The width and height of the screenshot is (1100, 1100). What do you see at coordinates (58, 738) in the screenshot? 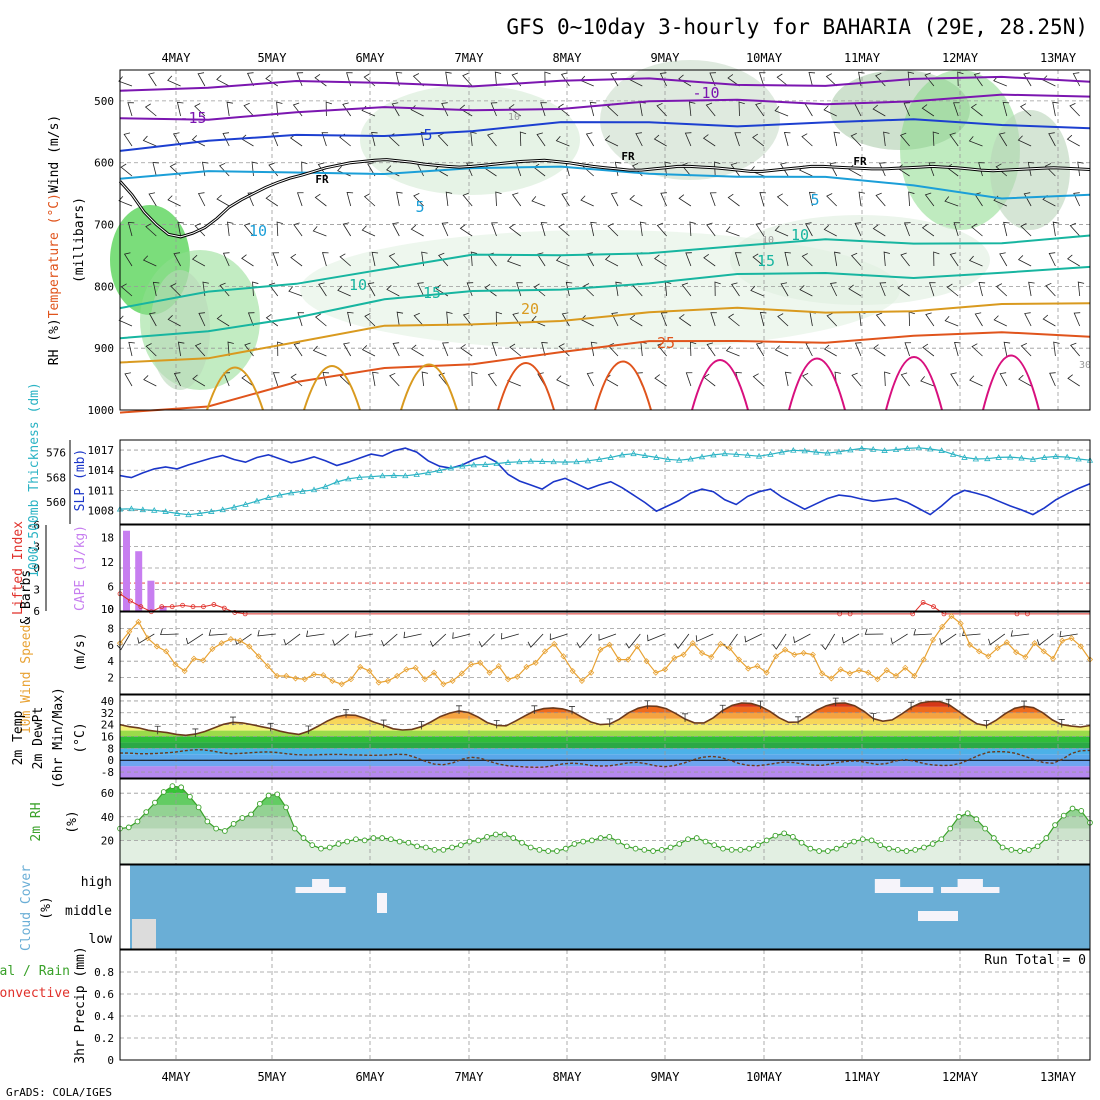
I see `minmax-ylabel: (6hr Min/Max)` at bounding box center [58, 738].